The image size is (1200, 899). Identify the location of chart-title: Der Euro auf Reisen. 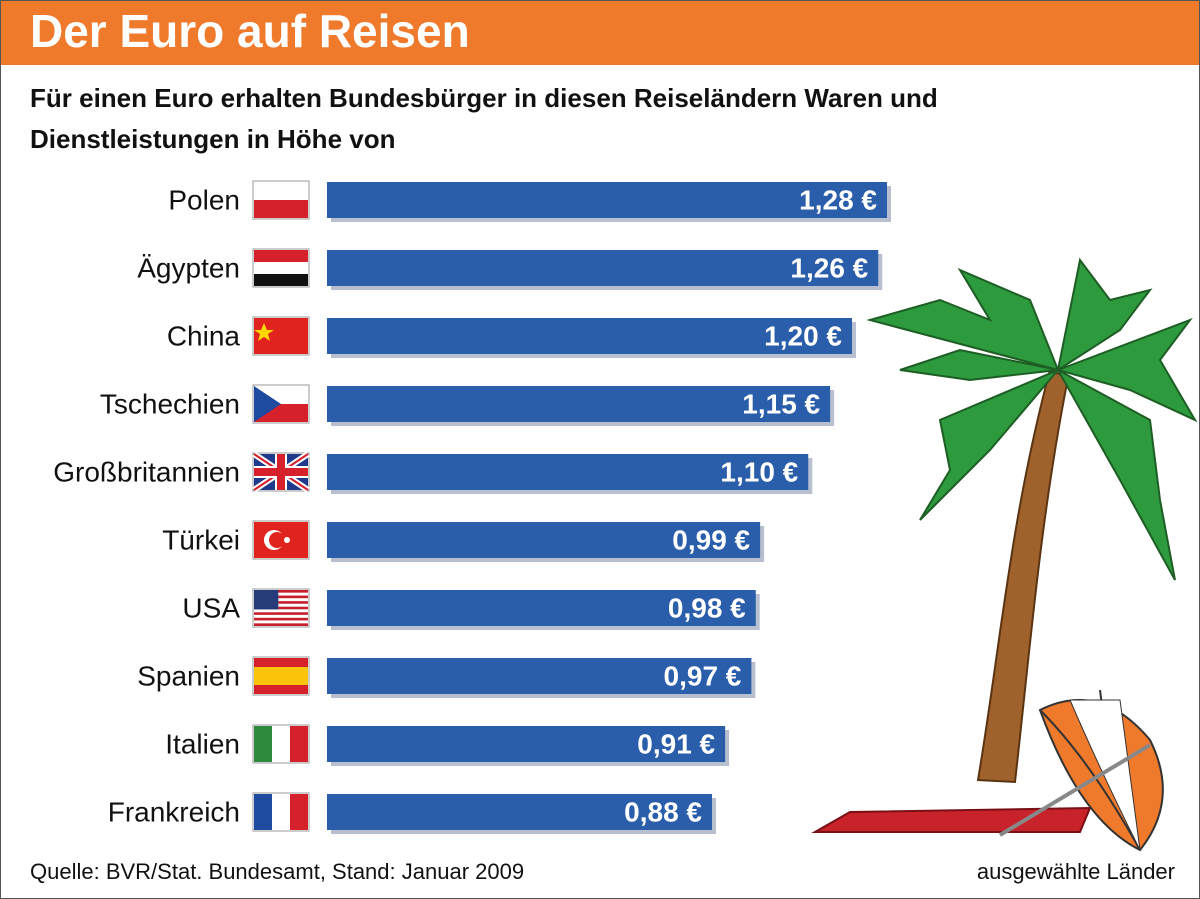
(250, 31).